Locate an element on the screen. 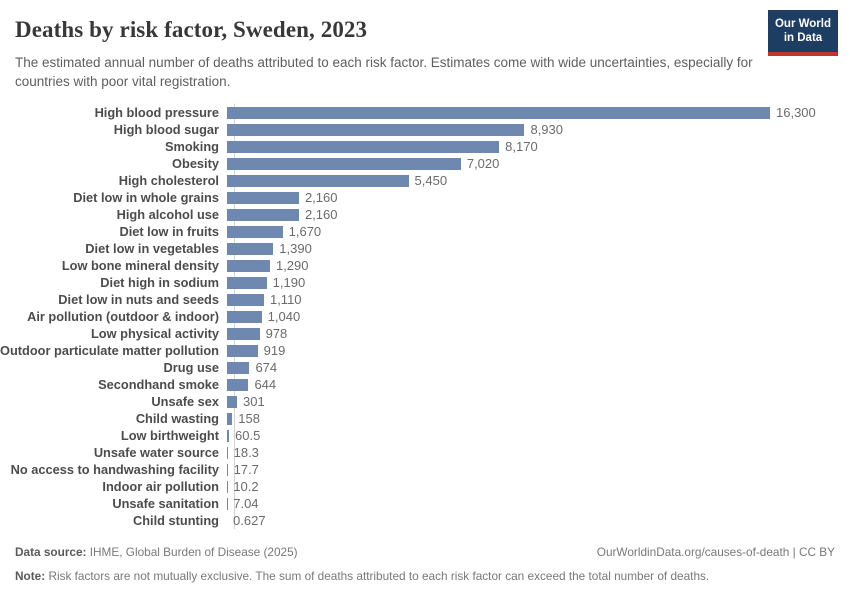  owid-logo-line1: Our World is located at coordinates (802, 24).